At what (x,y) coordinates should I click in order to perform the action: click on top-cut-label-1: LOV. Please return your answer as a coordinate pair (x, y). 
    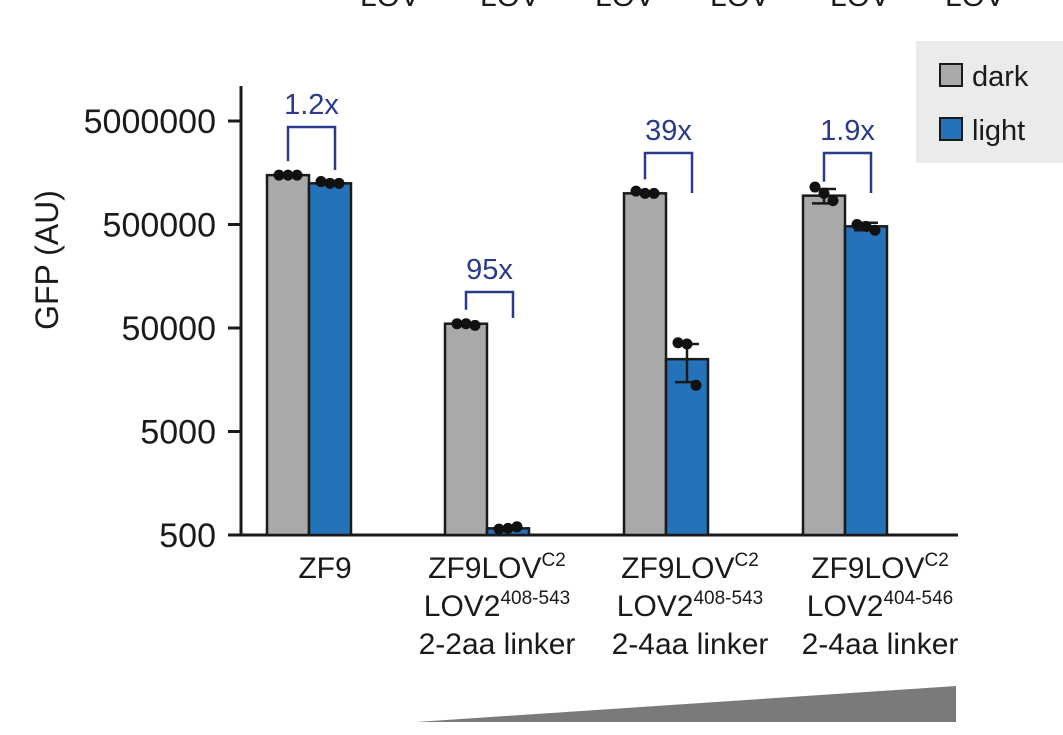
    Looking at the image, I should click on (510, 6).